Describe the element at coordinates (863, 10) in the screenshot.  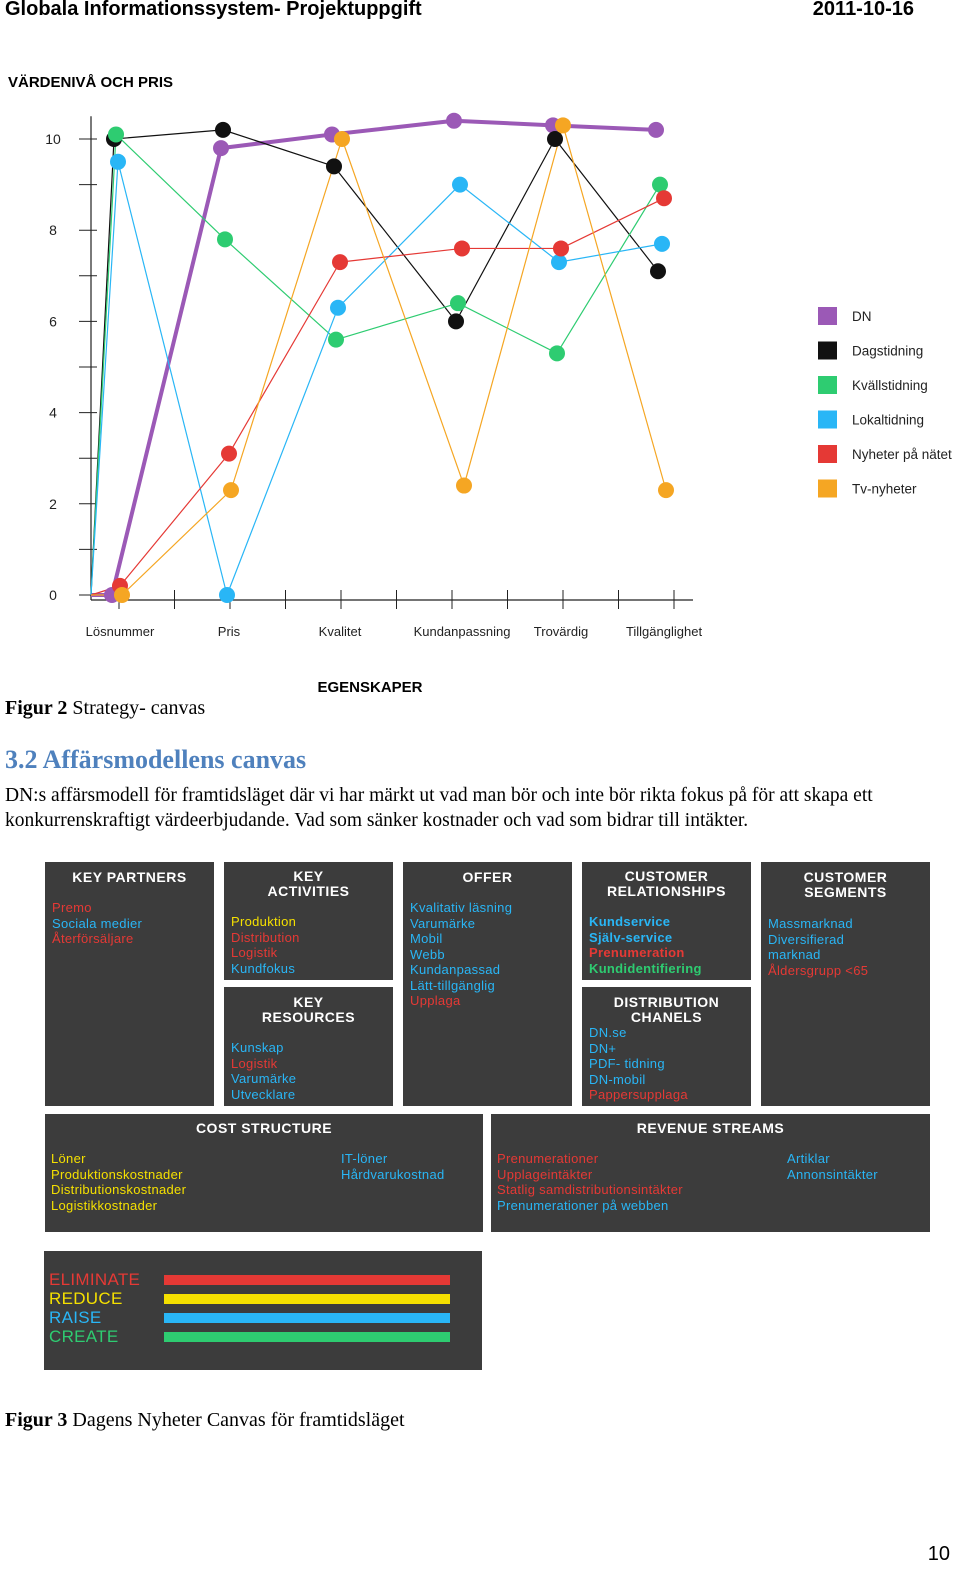
I see `document-header-date: 2011-10-16` at that location.